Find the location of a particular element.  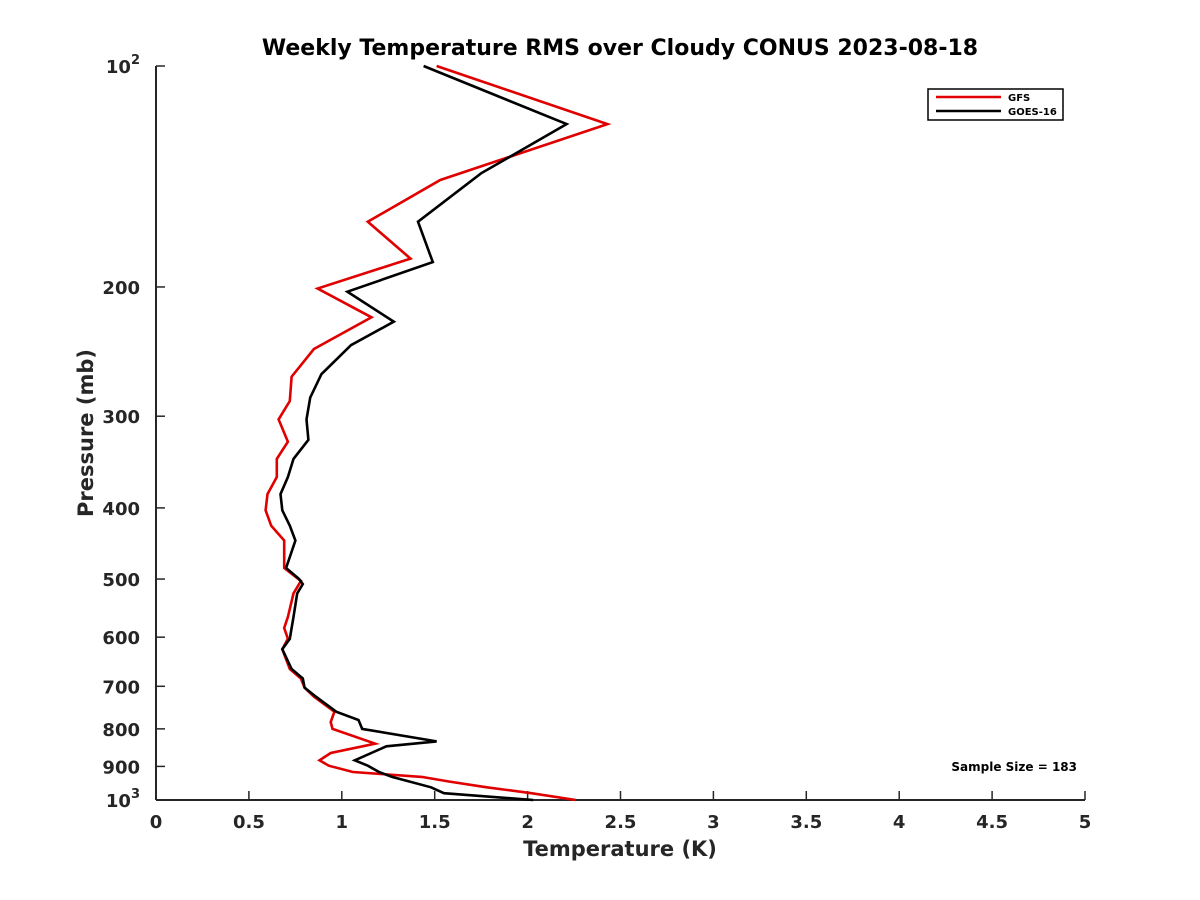

x-tick-label: 0.5 is located at coordinates (249, 822).